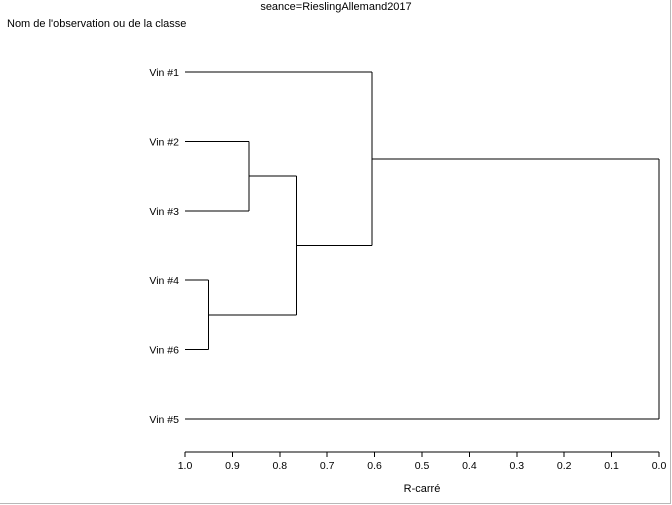 This screenshot has height=505, width=672. I want to click on x-tick-label-0-9: 0.9, so click(232, 466).